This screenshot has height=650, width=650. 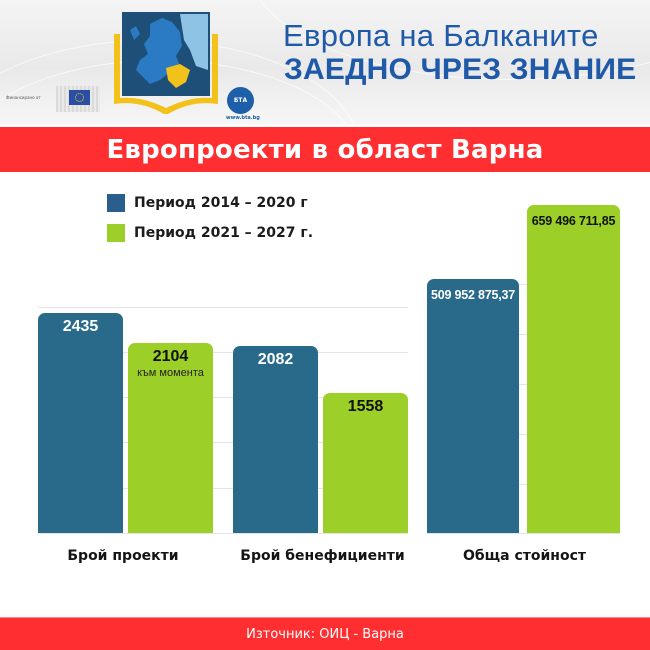 What do you see at coordinates (524, 556) in the screenshot?
I see `category-label-total-value: Обща стойност` at bounding box center [524, 556].